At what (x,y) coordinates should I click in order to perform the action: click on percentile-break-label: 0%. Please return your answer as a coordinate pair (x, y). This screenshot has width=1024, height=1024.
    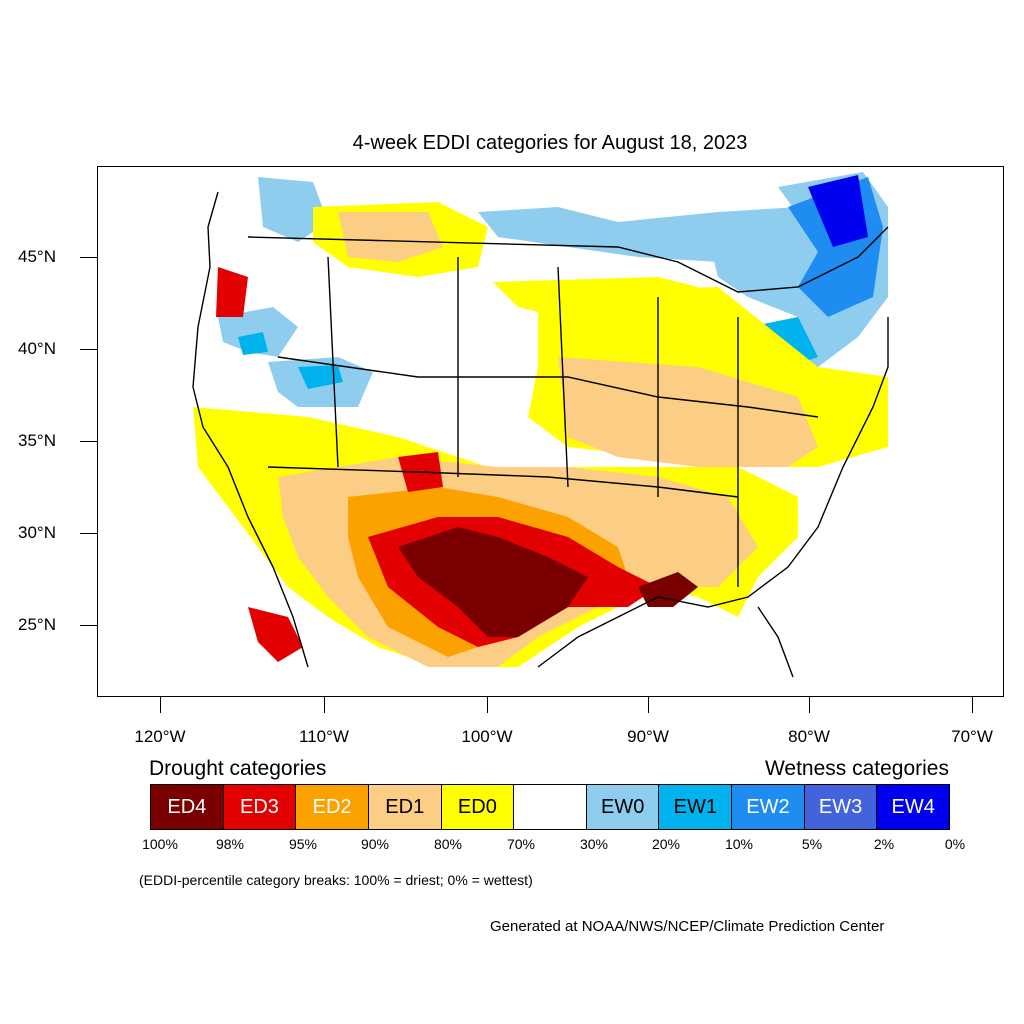
    Looking at the image, I should click on (955, 844).